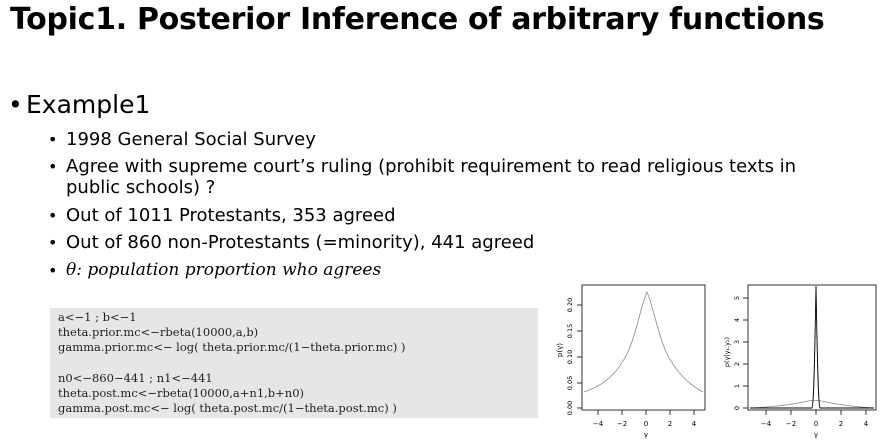 This screenshot has height=448, width=887. Describe the element at coordinates (215, 270) in the screenshot. I see `list-item-theta-definition: • θ: population proportion who agrees` at that location.